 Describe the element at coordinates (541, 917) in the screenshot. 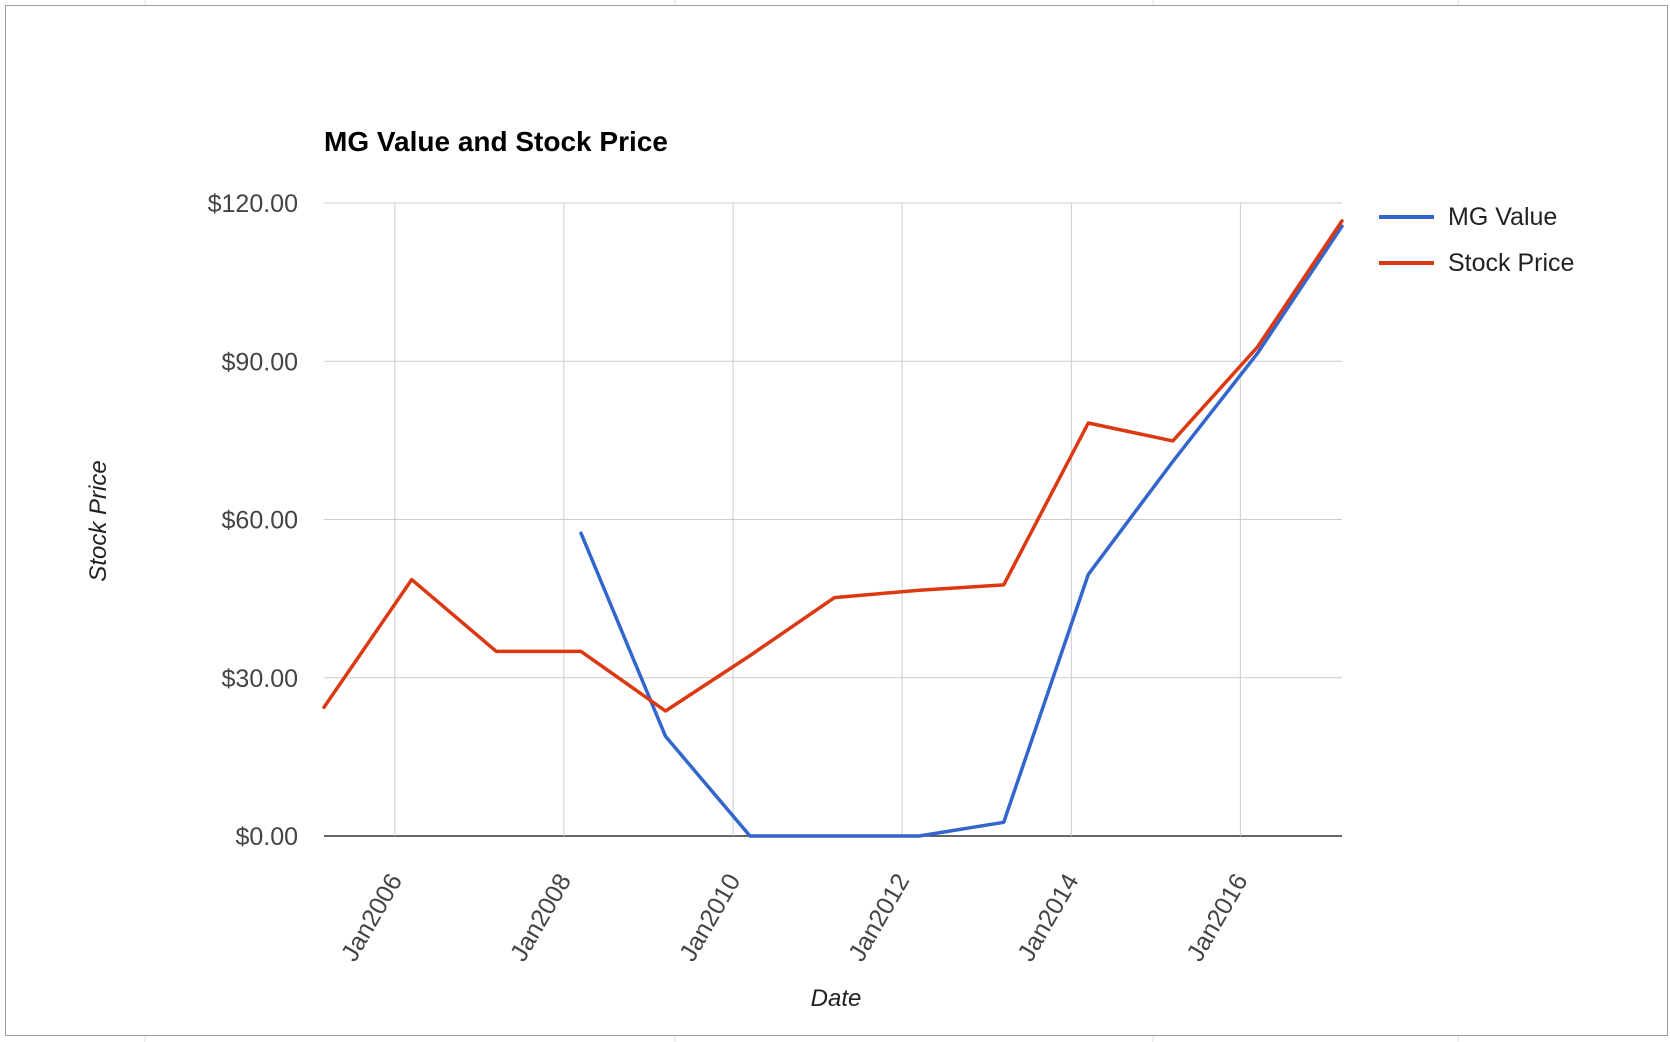

I see `x-tick-label: Jan2008` at that location.